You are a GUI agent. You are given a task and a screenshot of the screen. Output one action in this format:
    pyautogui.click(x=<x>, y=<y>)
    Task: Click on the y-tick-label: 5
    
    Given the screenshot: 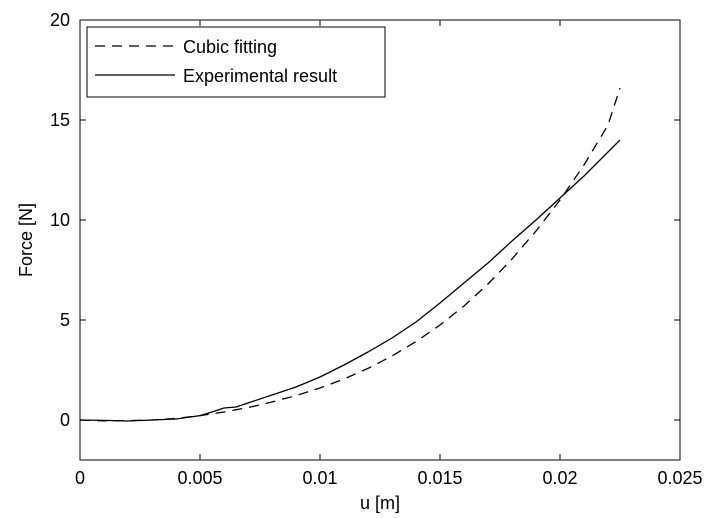 What is the action you would take?
    pyautogui.click(x=65, y=320)
    